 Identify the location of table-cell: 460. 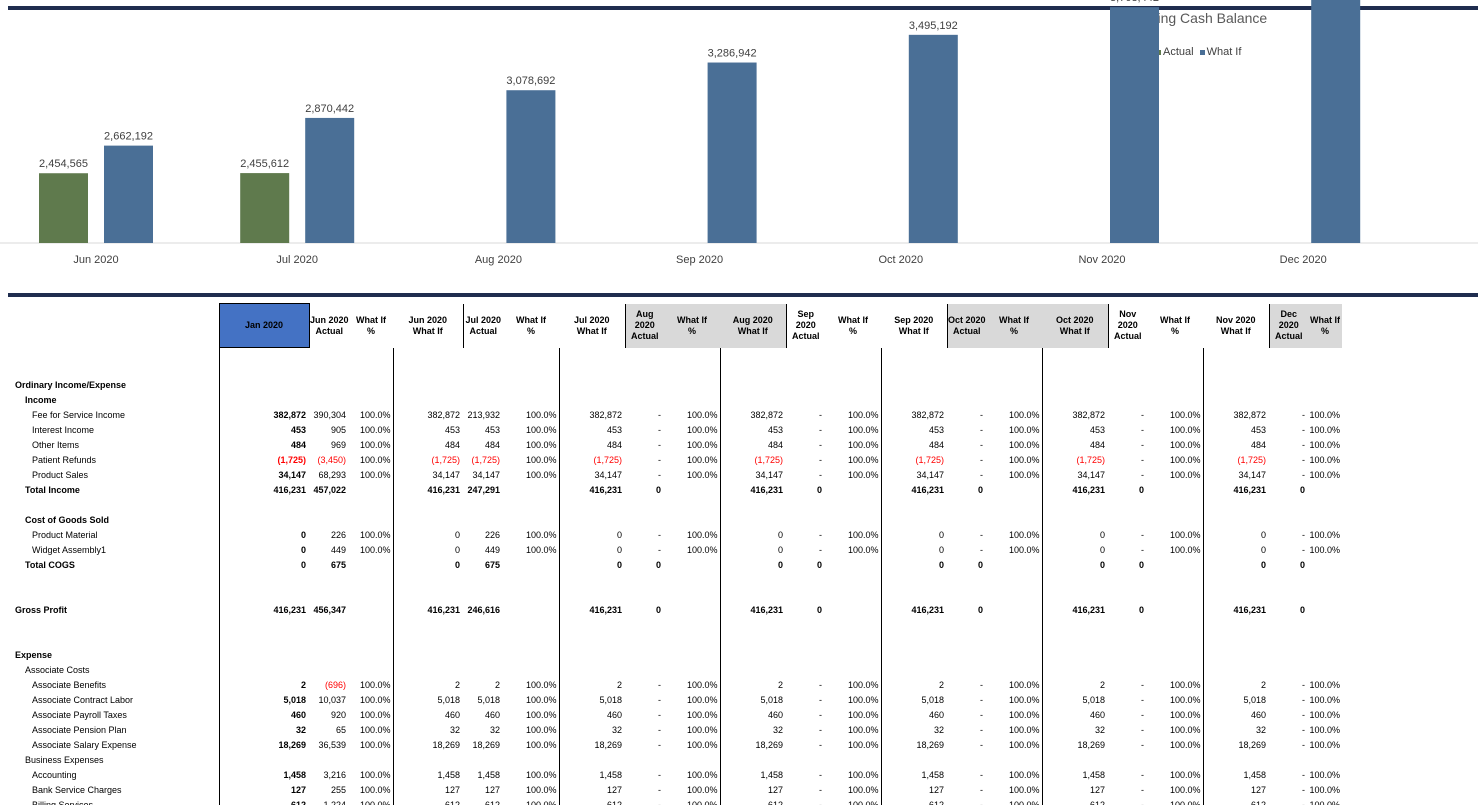
(752, 715).